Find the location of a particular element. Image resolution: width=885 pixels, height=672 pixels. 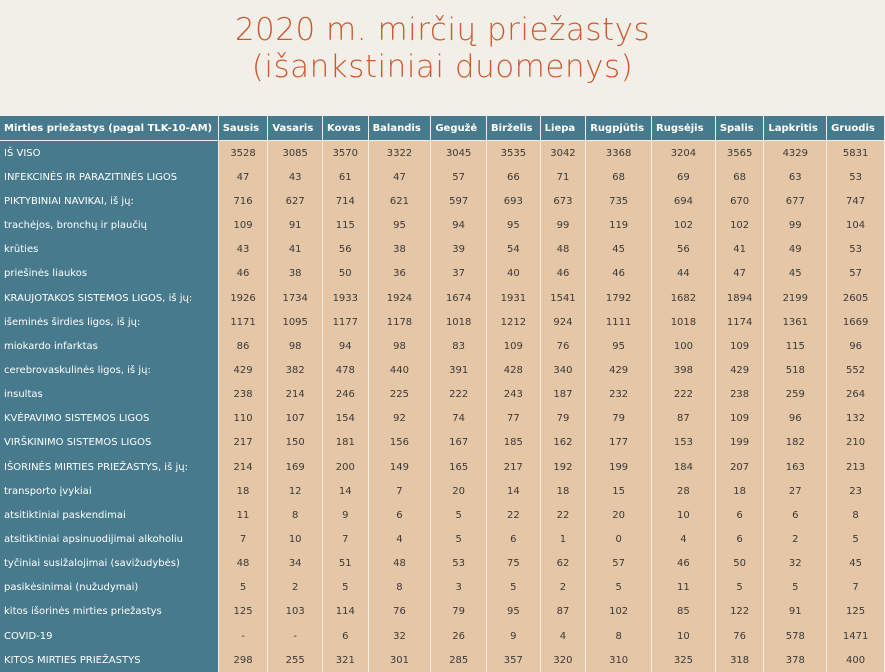

table-cell: 53 is located at coordinates (459, 563).